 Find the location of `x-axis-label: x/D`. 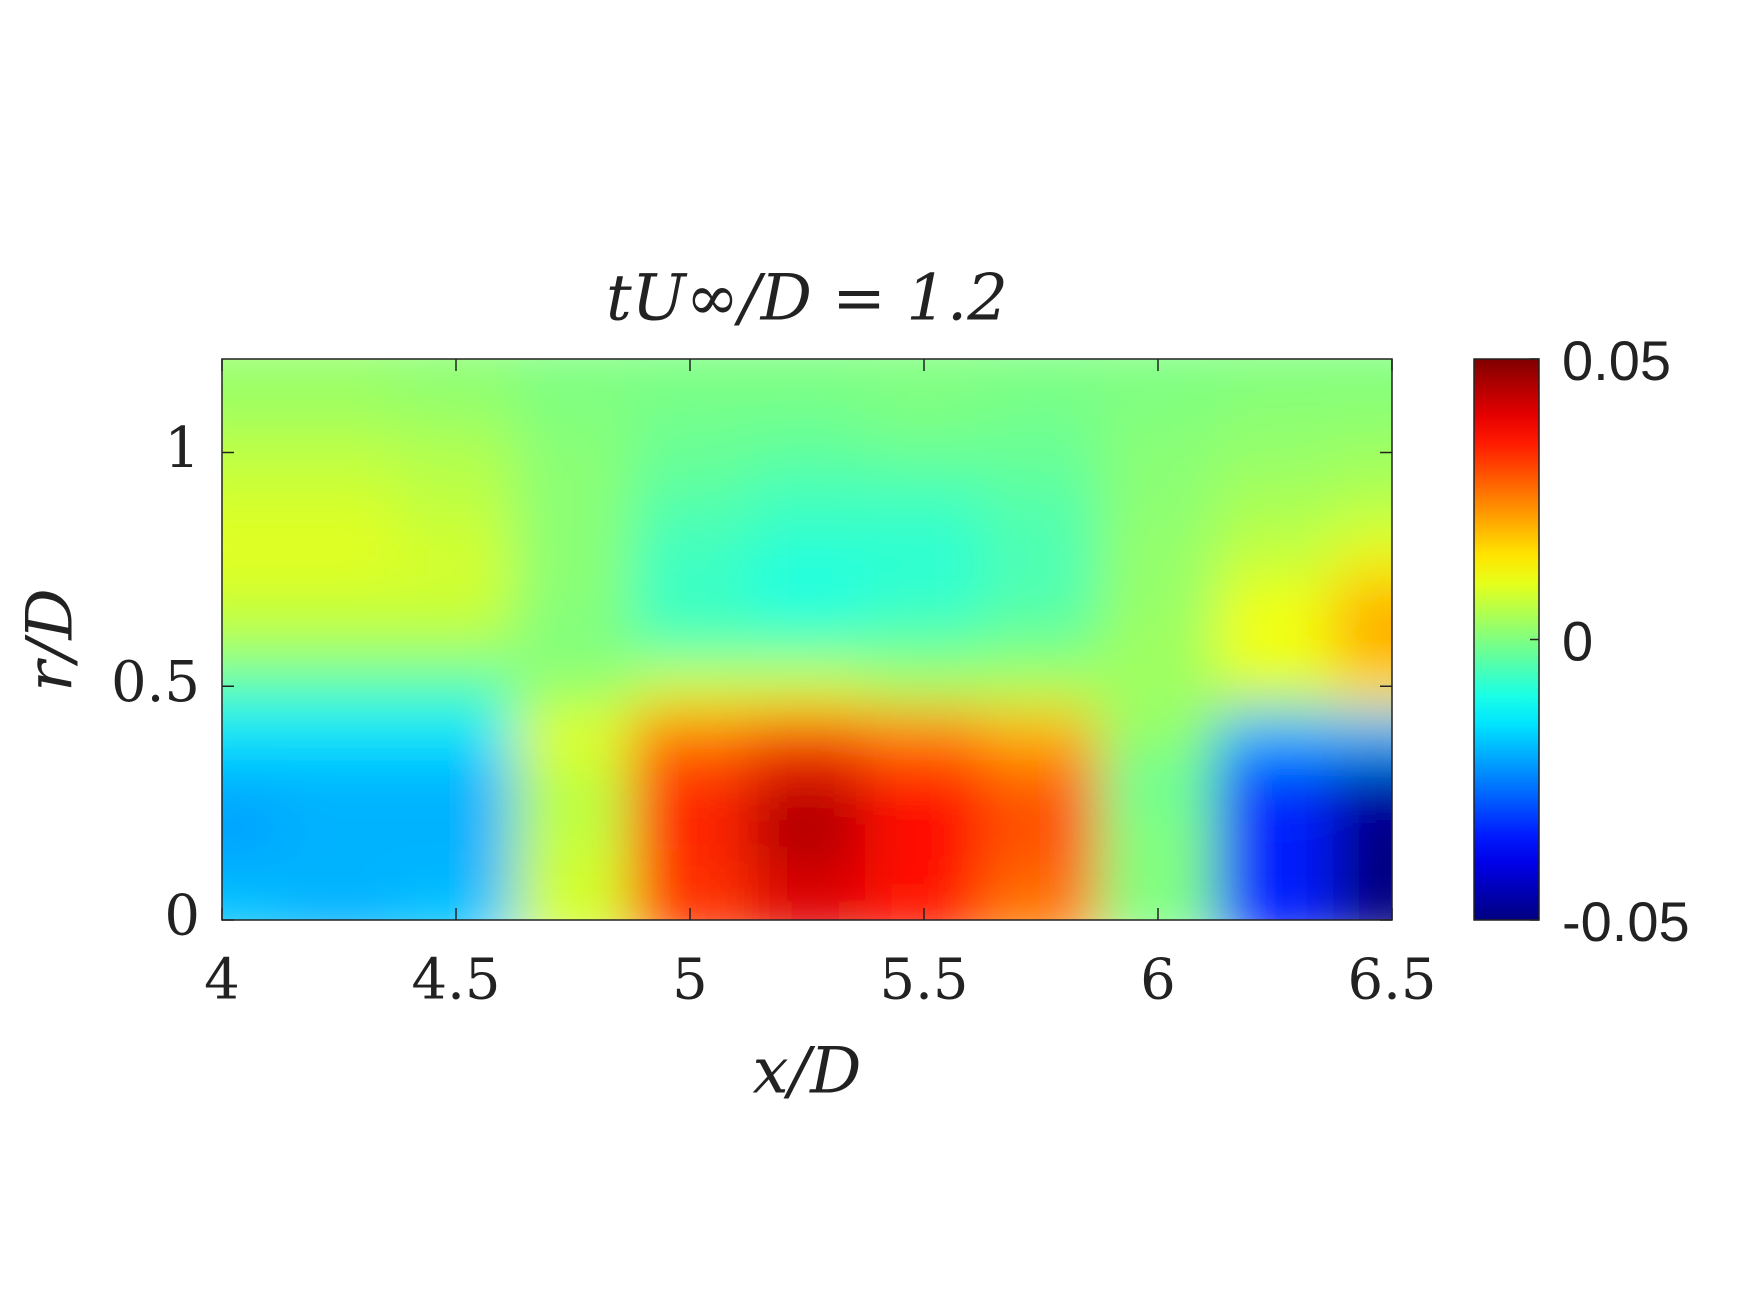

x-axis-label: x/D is located at coordinates (807, 1072).